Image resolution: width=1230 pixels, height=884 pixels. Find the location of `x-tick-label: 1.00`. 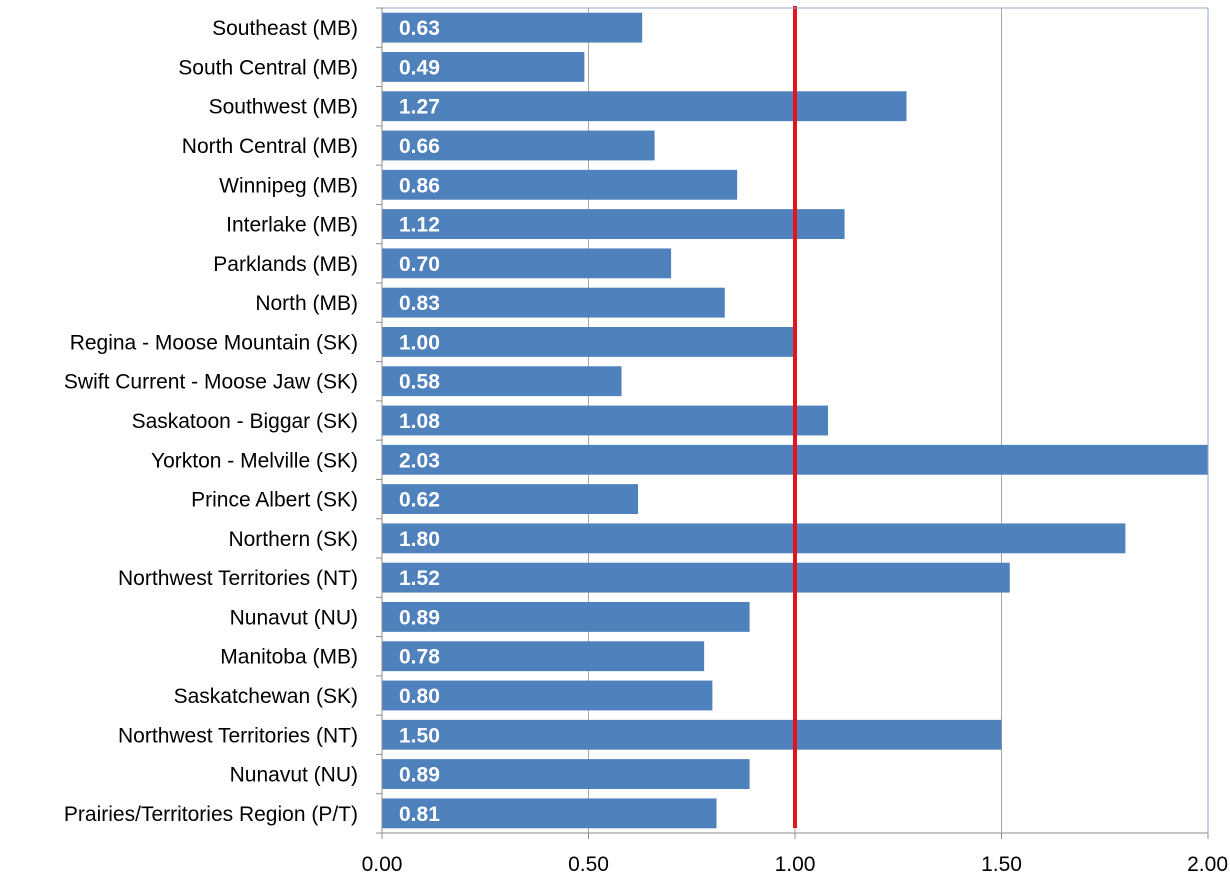

x-tick-label: 1.00 is located at coordinates (795, 864).